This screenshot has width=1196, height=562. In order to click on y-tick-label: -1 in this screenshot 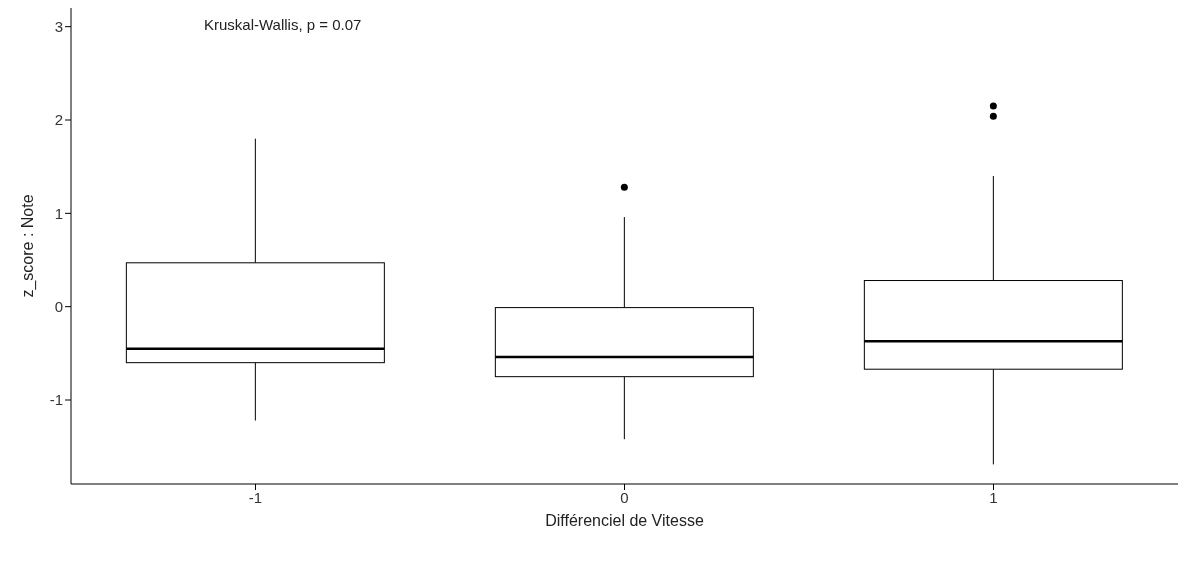, I will do `click(56, 400)`.